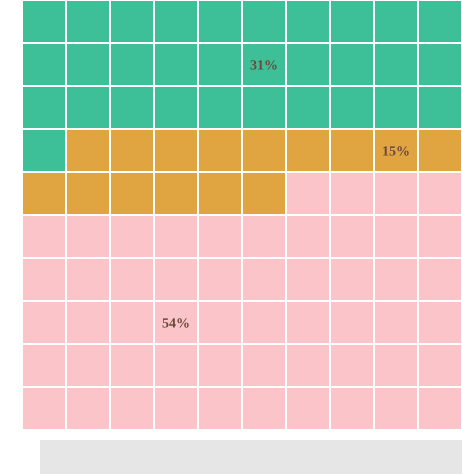  Describe the element at coordinates (176, 324) in the screenshot. I see `data-label: 54%` at that location.